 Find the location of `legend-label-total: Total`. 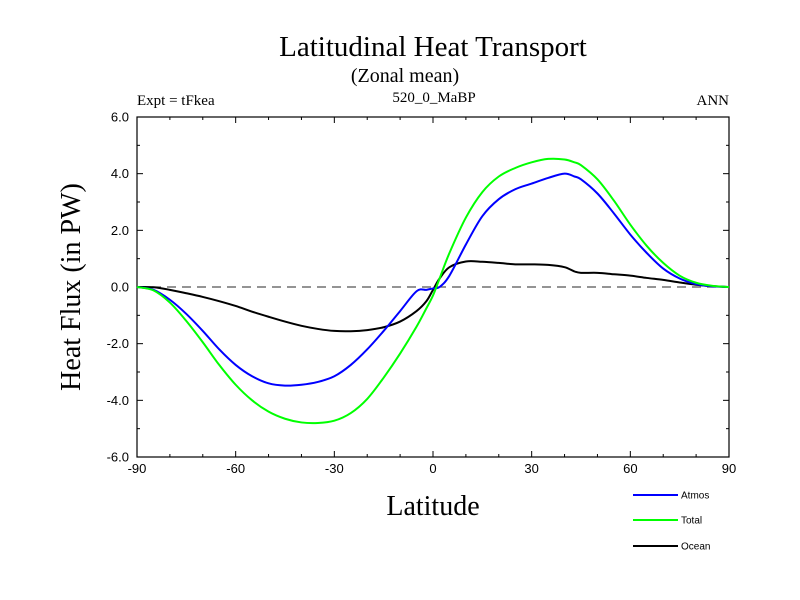

legend-label-total: Total is located at coordinates (691, 521).